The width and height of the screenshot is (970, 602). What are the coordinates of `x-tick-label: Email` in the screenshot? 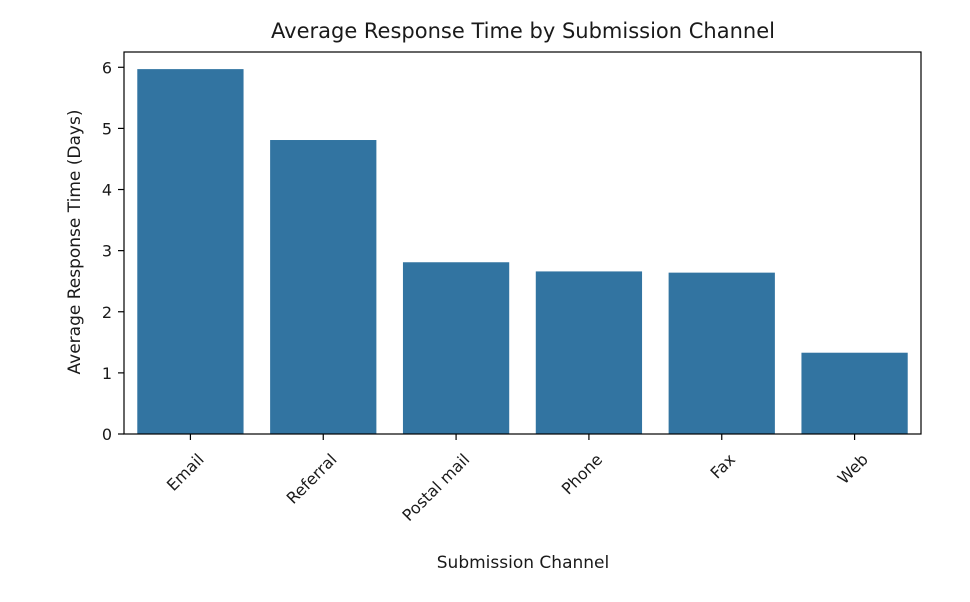 It's located at (185, 472).